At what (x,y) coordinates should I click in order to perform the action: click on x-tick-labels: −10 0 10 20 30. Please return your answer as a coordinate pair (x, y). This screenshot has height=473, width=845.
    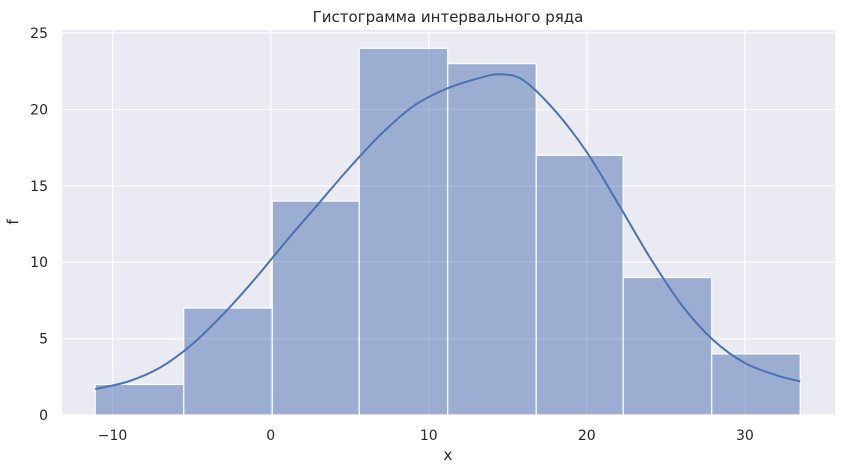
    Looking at the image, I should click on (426, 436).